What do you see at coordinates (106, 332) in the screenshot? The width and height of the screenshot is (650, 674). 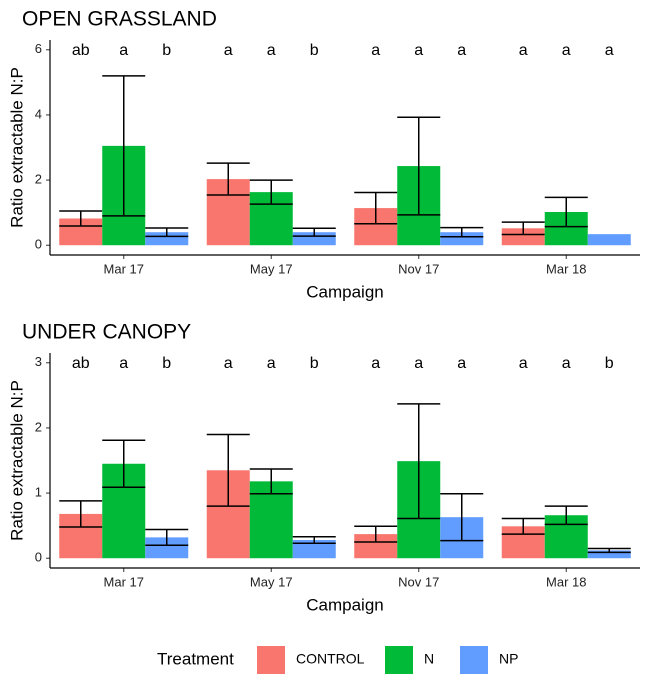 I see `panel-title: UNDER CANOPY` at bounding box center [106, 332].